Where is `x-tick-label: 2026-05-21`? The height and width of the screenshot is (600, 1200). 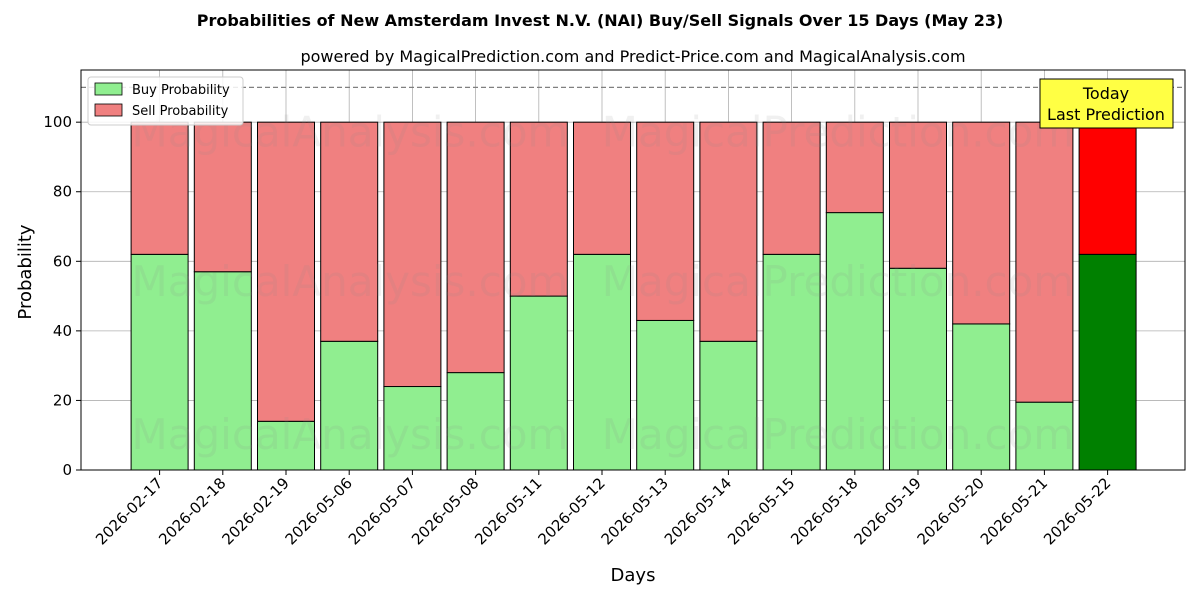 x-tick-label: 2026-05-21 is located at coordinates (1014, 511).